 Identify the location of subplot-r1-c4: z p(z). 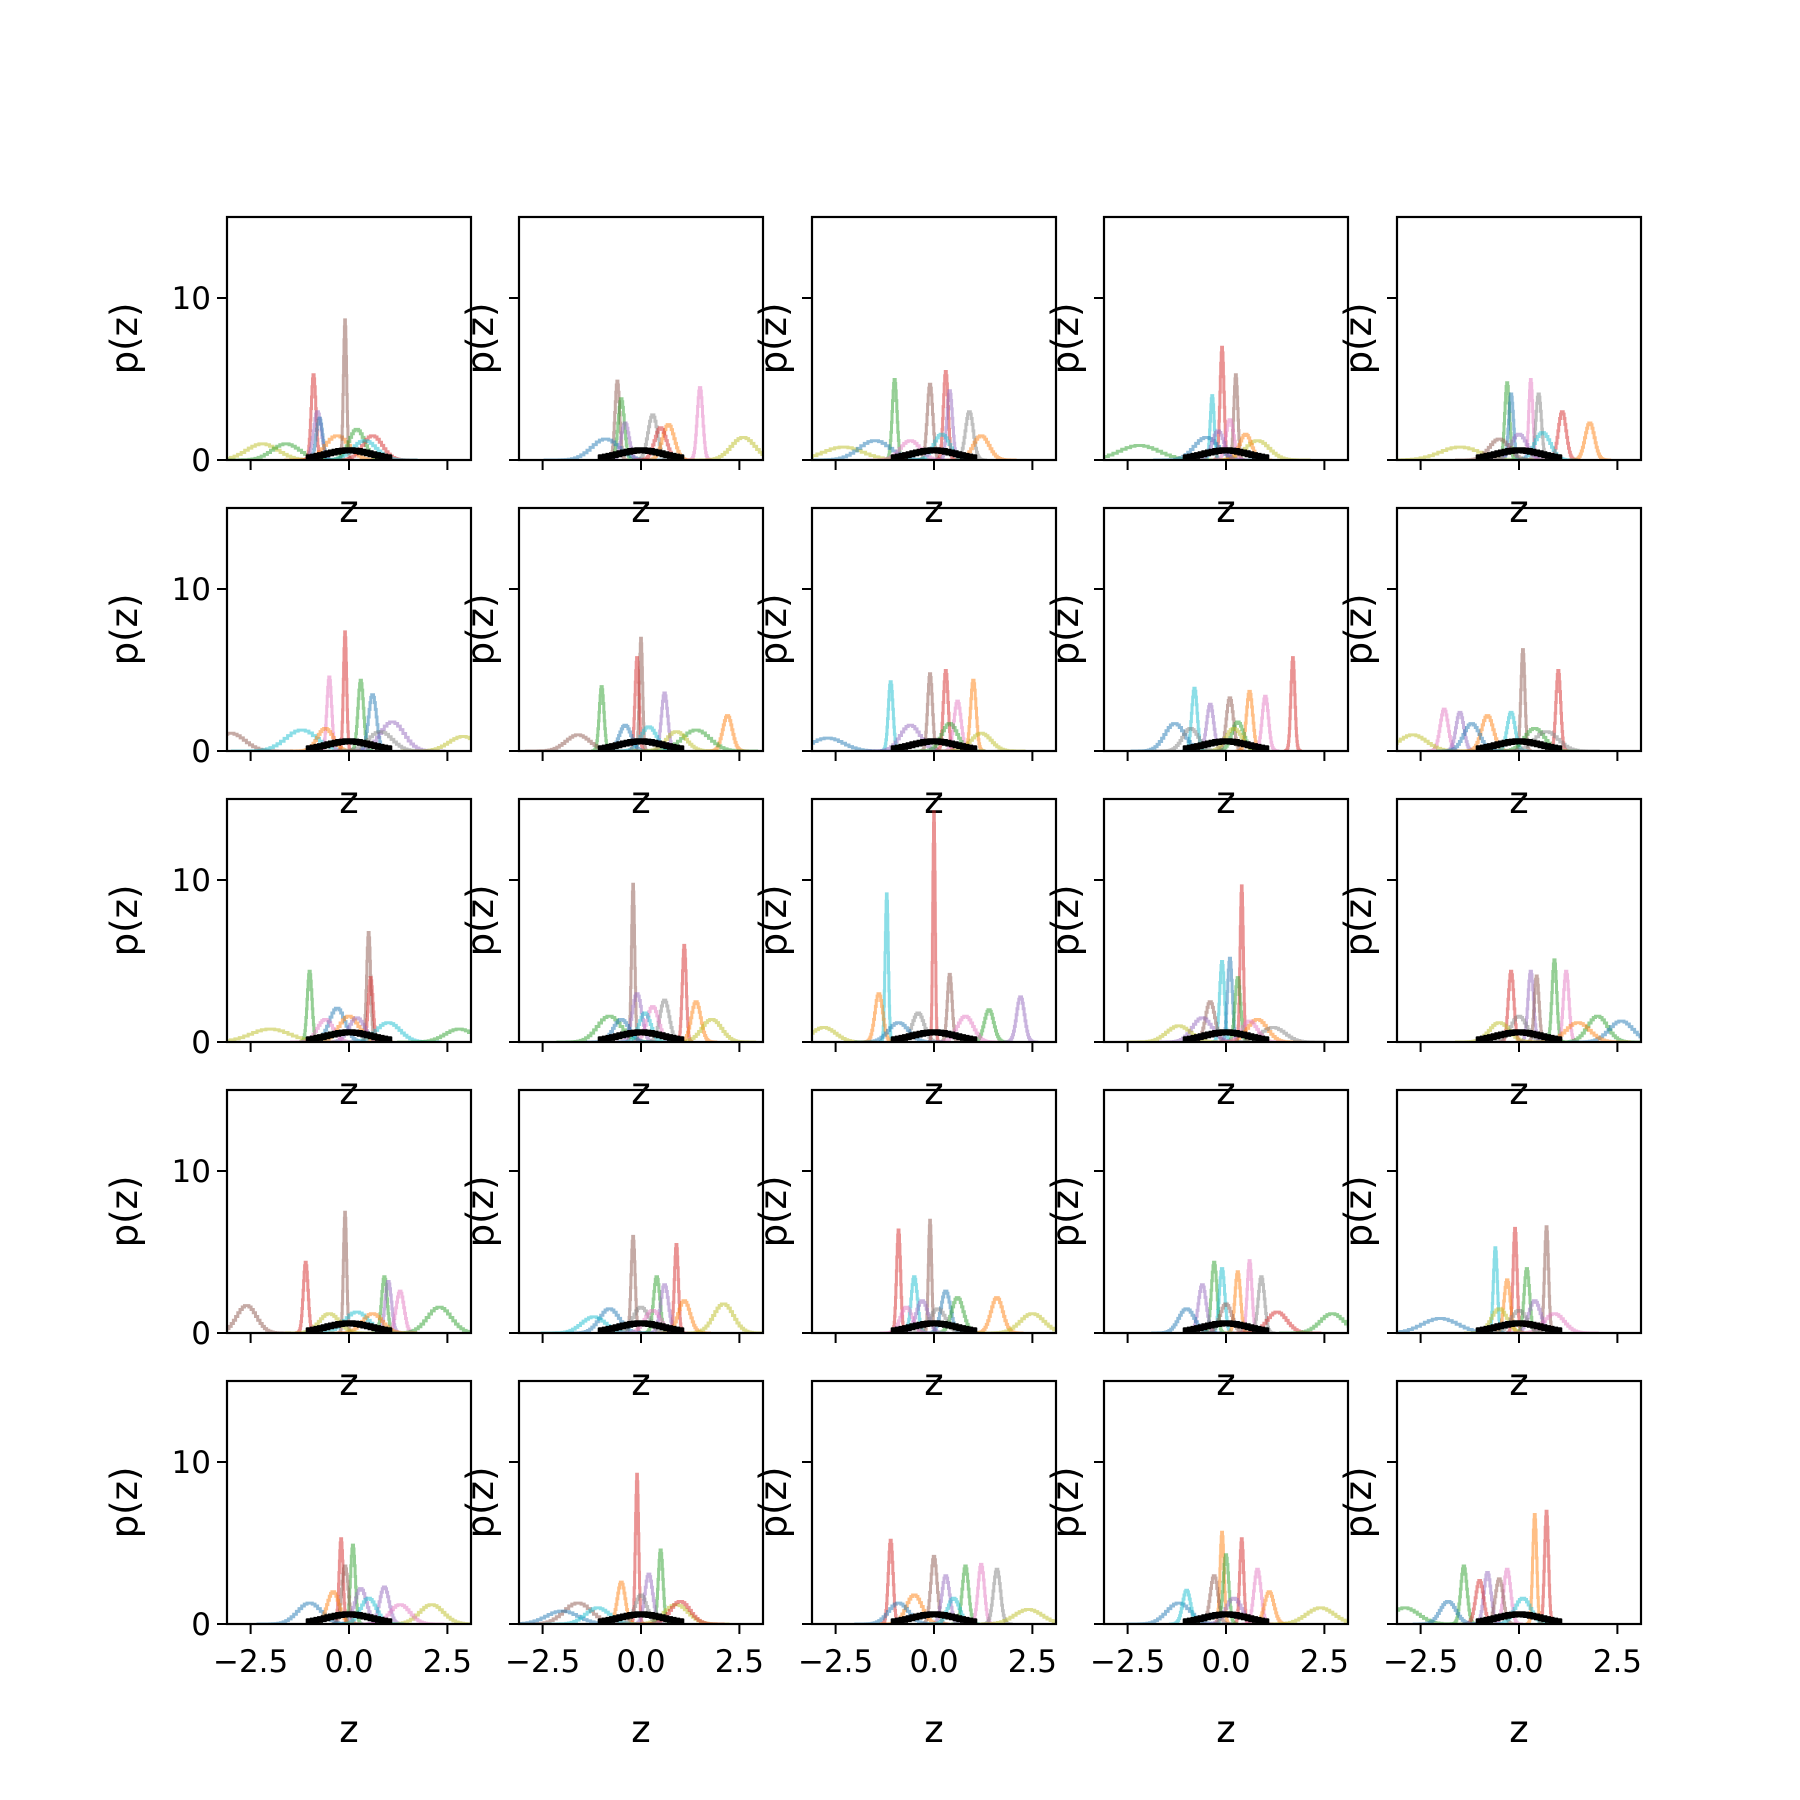
(1490, 664).